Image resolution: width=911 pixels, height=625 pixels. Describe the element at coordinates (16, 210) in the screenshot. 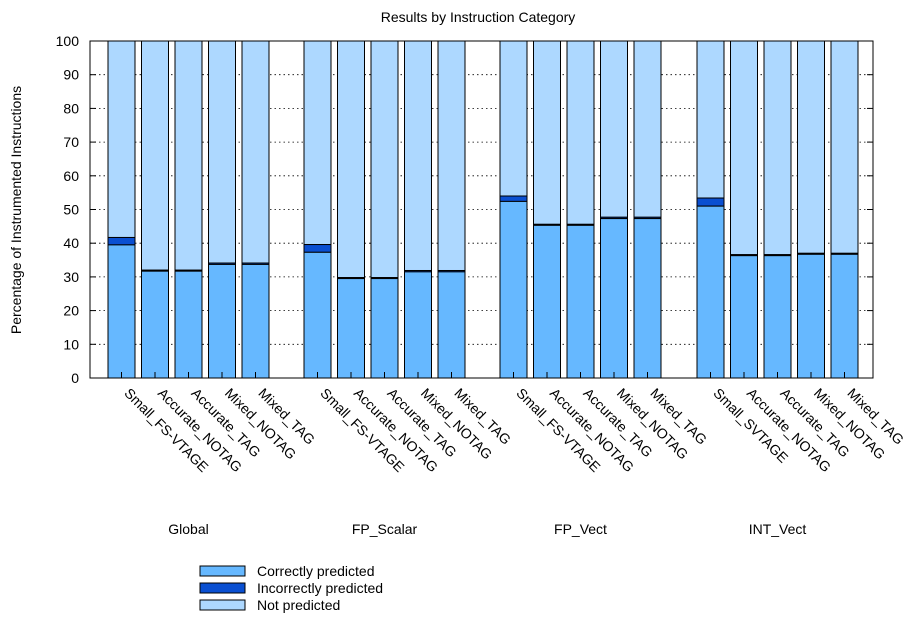

I see `y-axis-label: Percentage of Instrumented Instructions` at that location.